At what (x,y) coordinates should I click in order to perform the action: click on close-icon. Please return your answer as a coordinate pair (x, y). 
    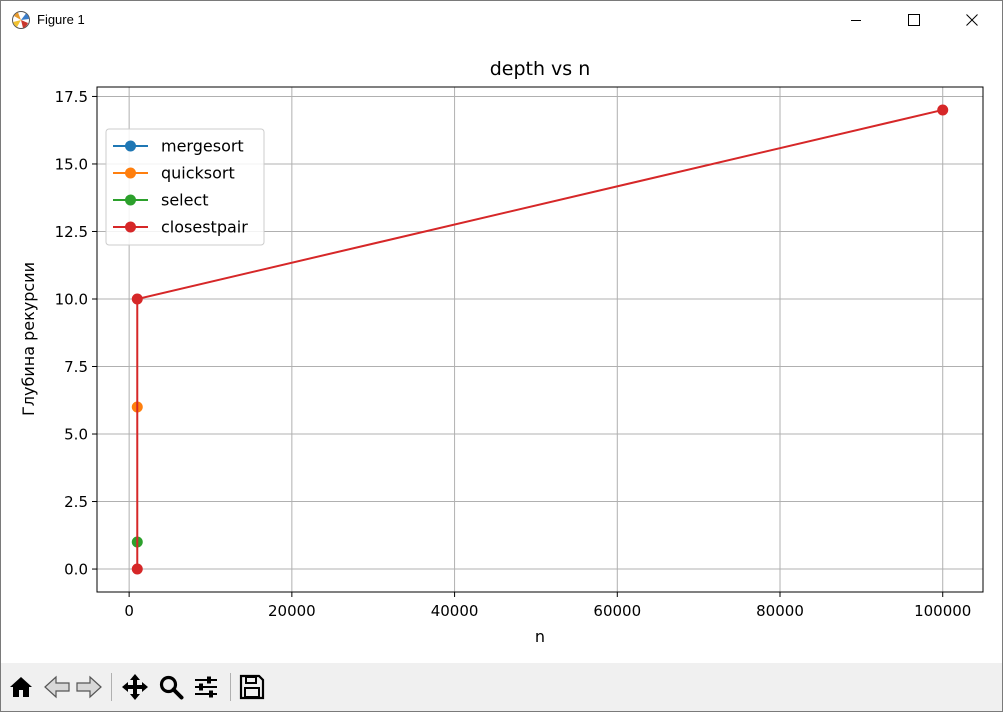
    Looking at the image, I should click on (972, 20).